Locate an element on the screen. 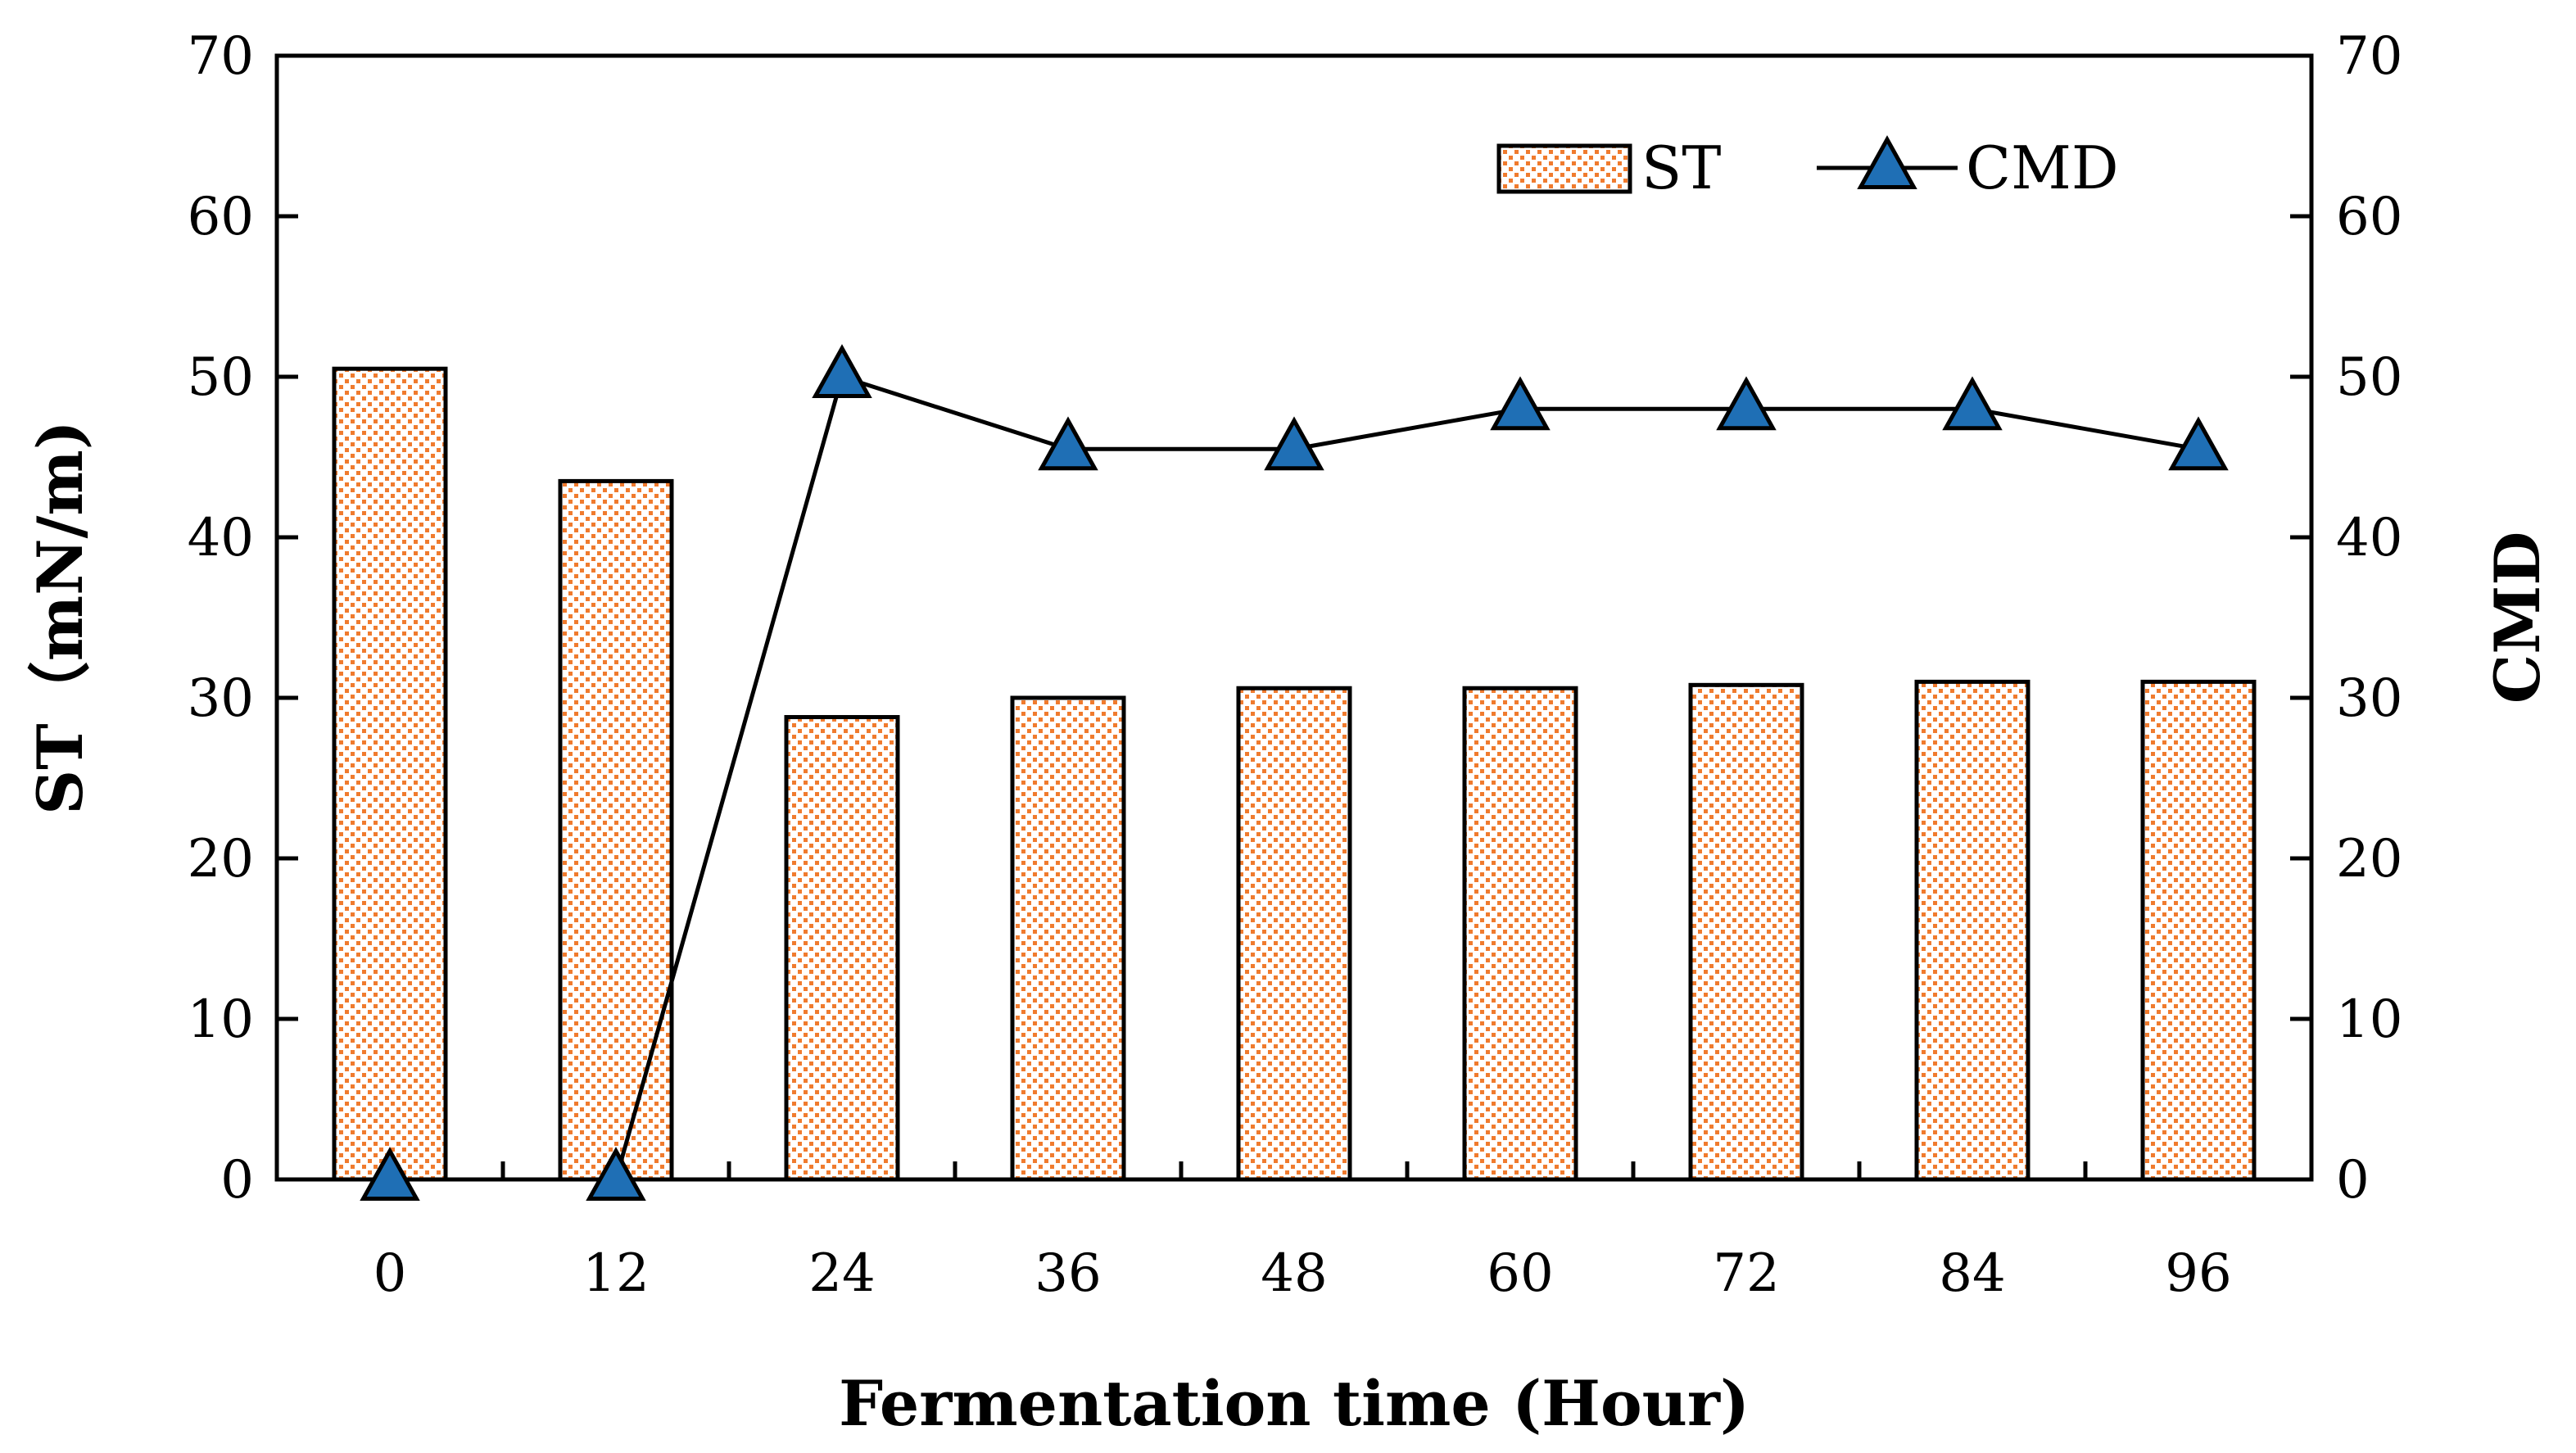 The image size is (2576, 1453). x-tick-label: 12 is located at coordinates (615, 1273).